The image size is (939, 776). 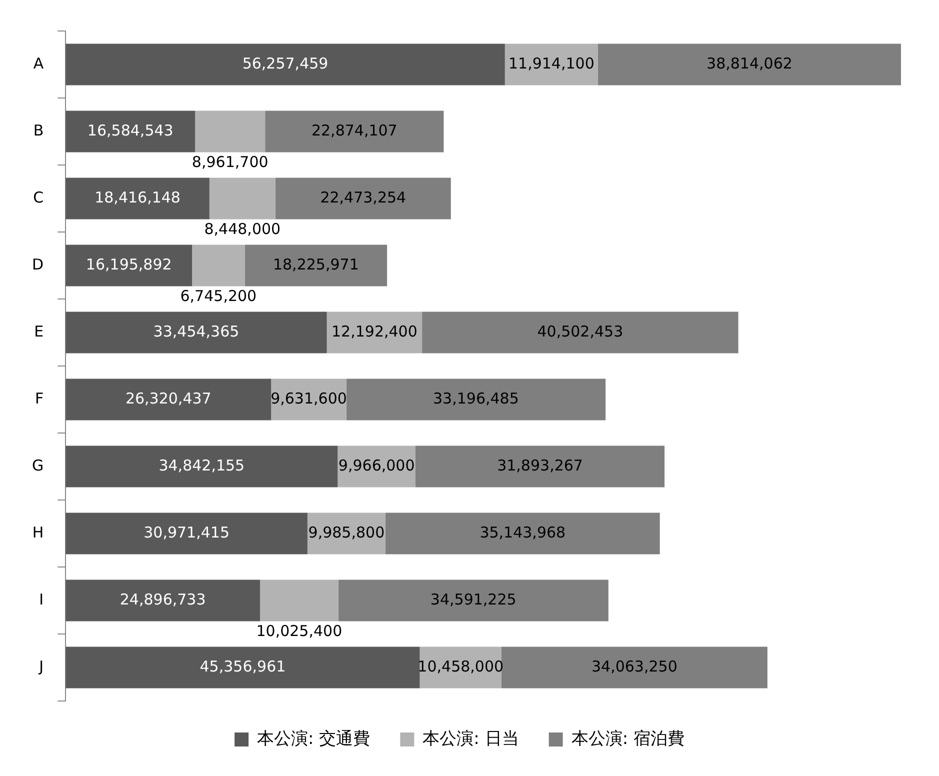 What do you see at coordinates (38, 130) in the screenshot?
I see `y-tick-label: B` at bounding box center [38, 130].